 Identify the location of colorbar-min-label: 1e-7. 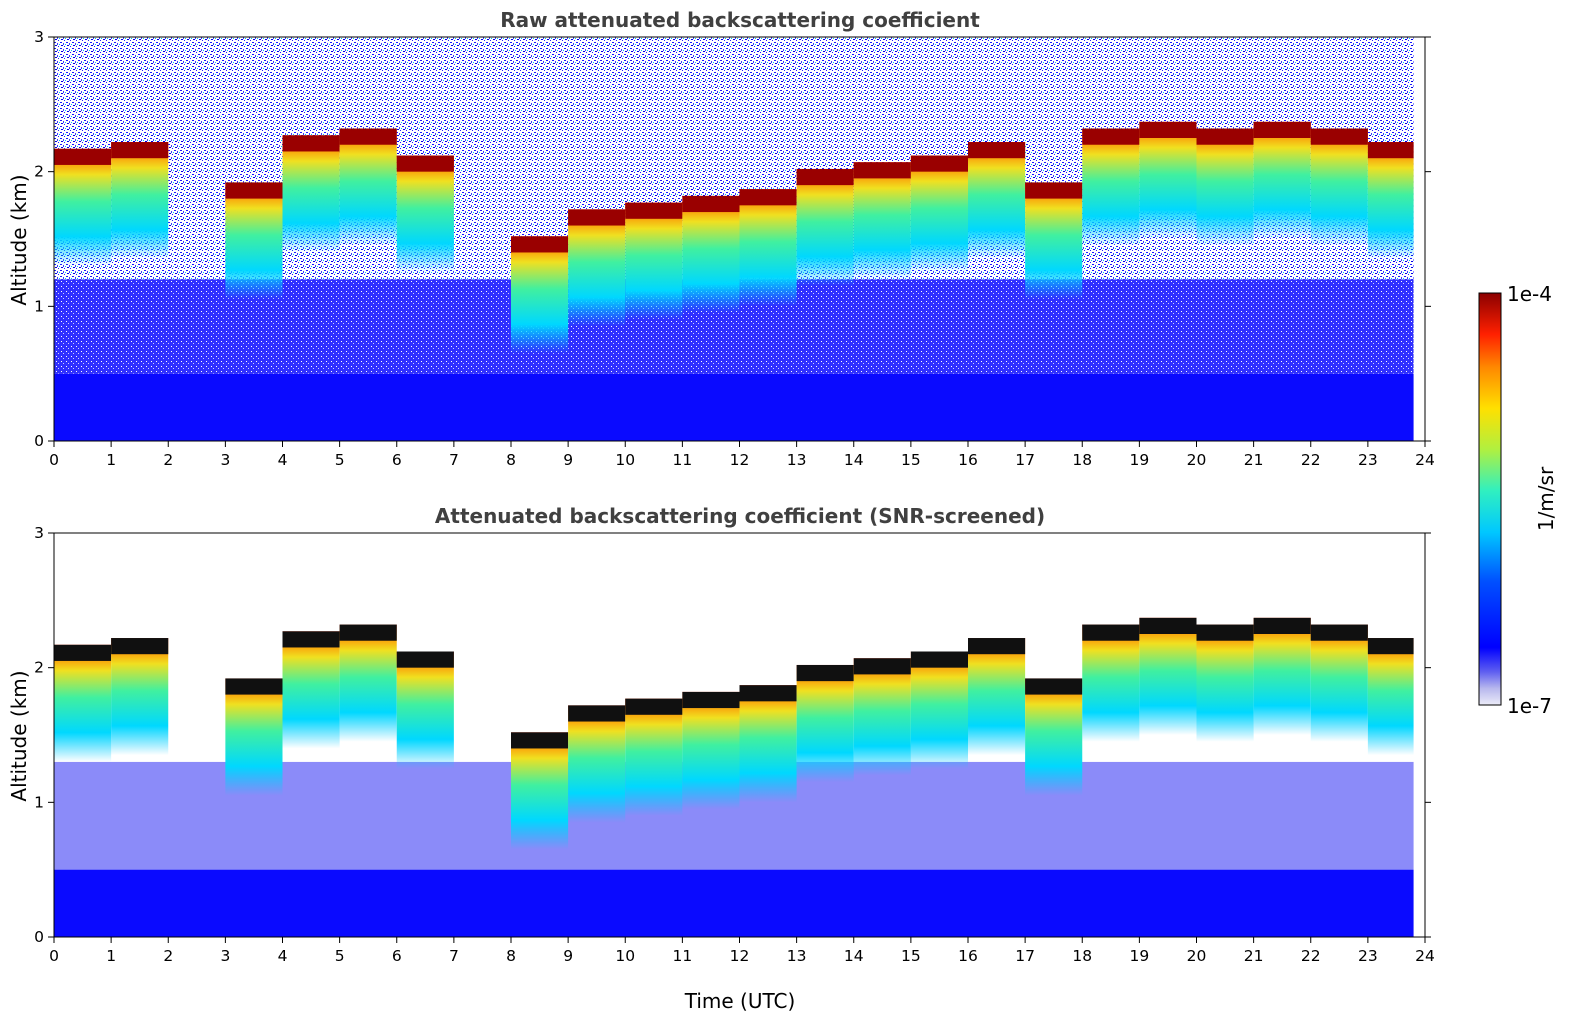
(1529, 706).